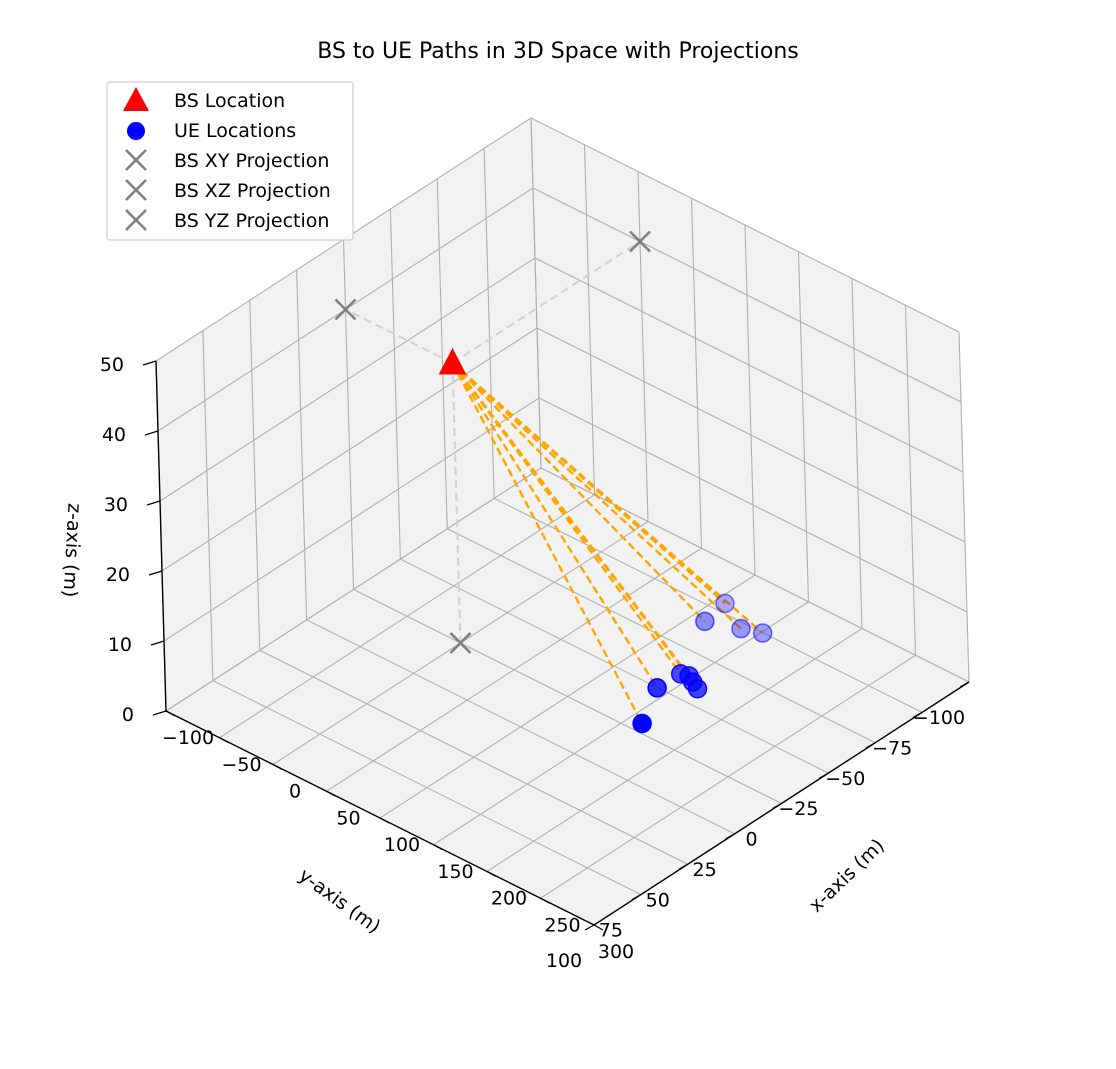 The width and height of the screenshot is (1116, 1069). What do you see at coordinates (188, 738) in the screenshot?
I see `x-tick-label: −100` at bounding box center [188, 738].